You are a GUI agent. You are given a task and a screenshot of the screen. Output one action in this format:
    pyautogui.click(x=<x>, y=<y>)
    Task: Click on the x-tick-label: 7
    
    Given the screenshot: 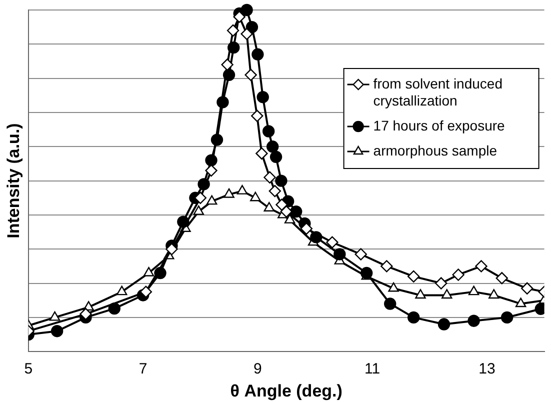 What is the action you would take?
    pyautogui.click(x=143, y=369)
    